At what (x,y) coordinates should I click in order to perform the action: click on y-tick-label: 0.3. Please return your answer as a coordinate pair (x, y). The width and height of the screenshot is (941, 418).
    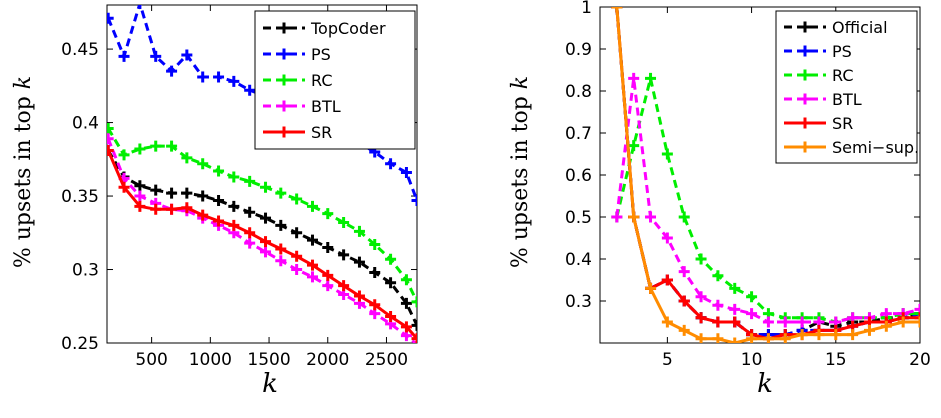
    Looking at the image, I should click on (85, 271).